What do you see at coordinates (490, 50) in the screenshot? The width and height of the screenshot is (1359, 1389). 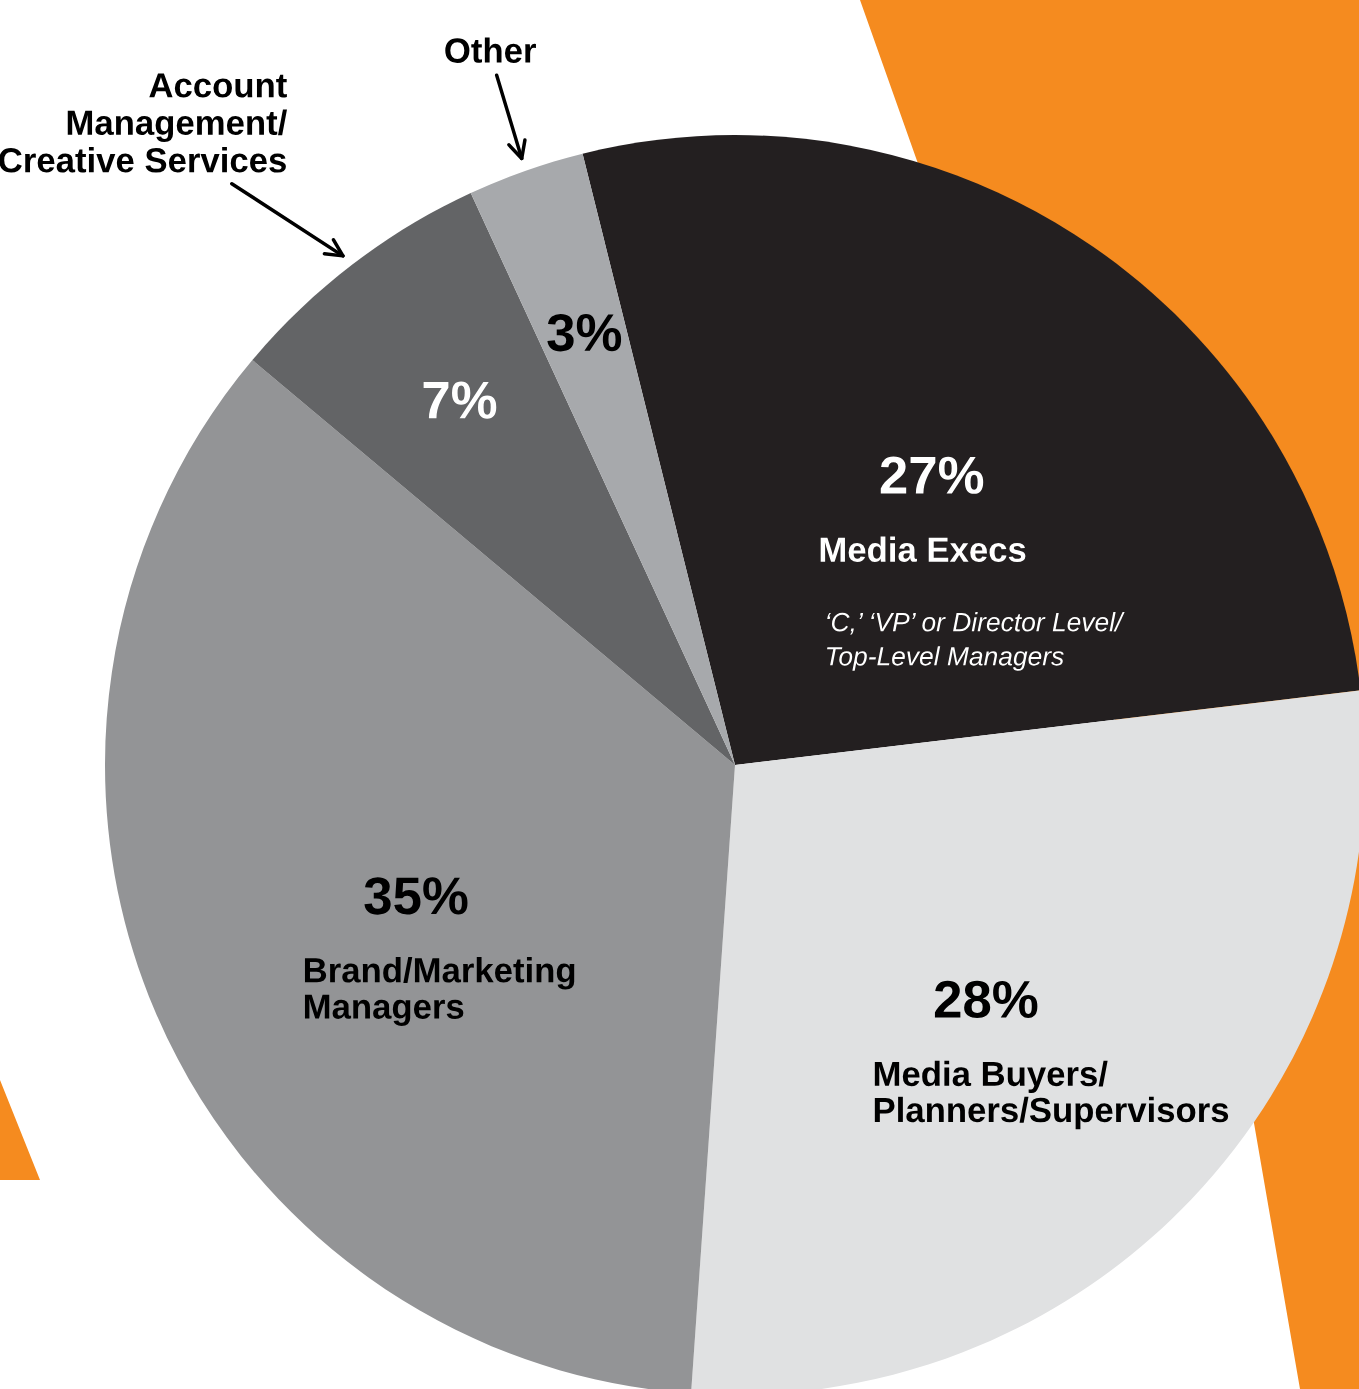 I see `slice-label: Other` at bounding box center [490, 50].